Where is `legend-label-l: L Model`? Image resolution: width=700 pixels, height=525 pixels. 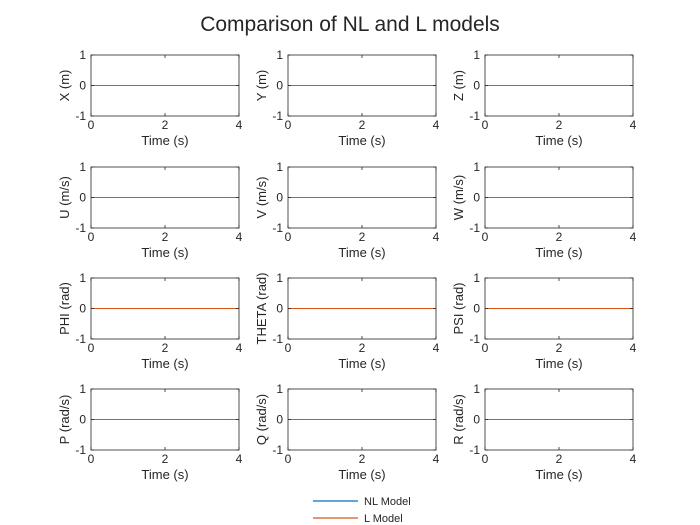 legend-label-l: L Model is located at coordinates (383, 519).